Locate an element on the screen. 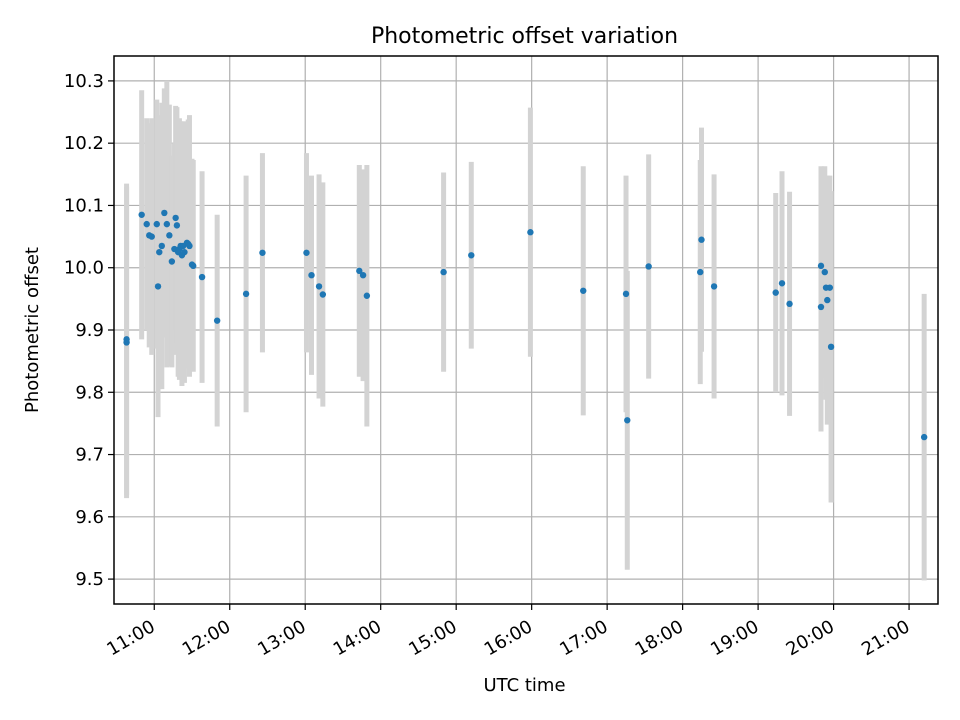 This screenshot has width=960, height=720. x-tick-label: 21:00 is located at coordinates (885, 638).